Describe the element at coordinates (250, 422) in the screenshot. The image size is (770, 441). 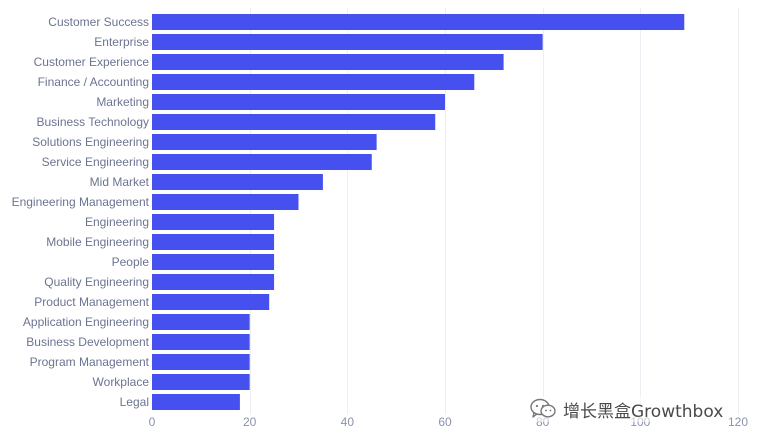
I see `x-tick-label: 20` at that location.